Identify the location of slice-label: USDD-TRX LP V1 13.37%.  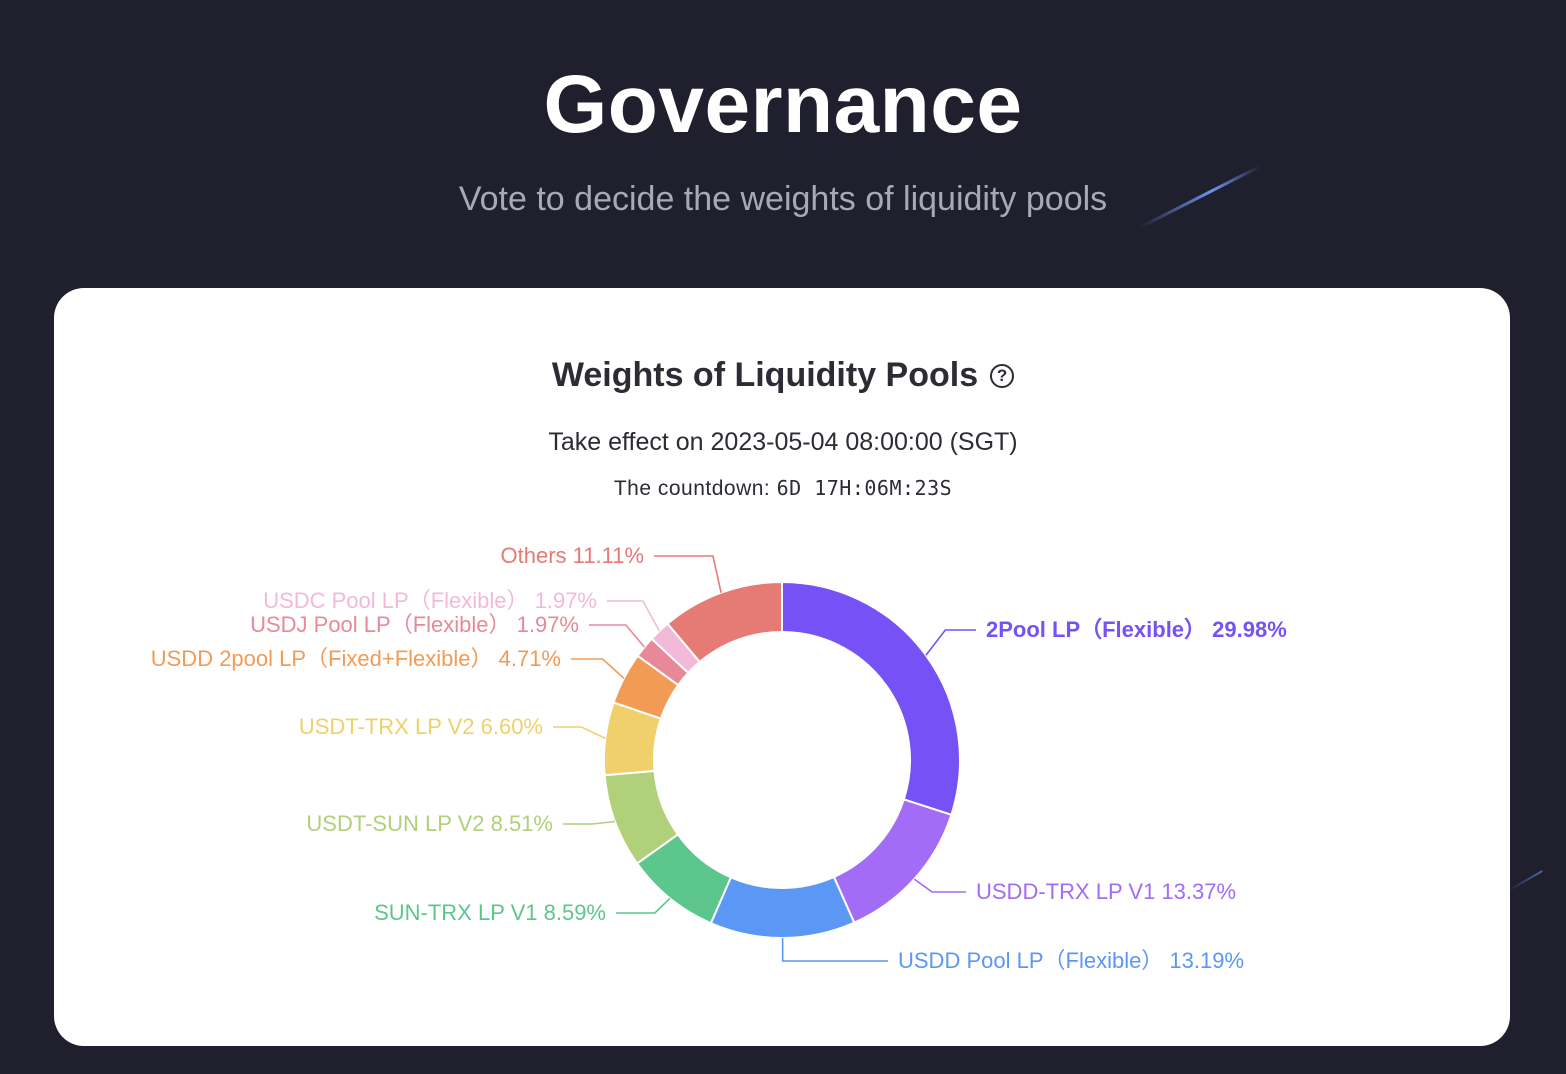
(1106, 891).